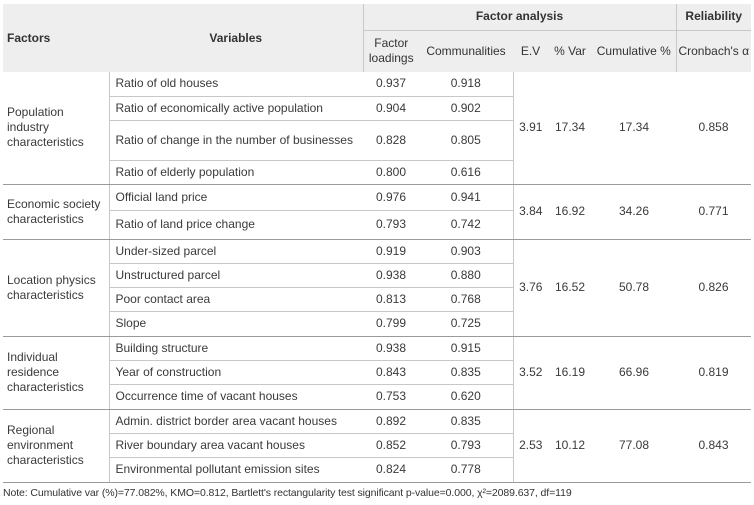 The height and width of the screenshot is (505, 754). What do you see at coordinates (466, 445) in the screenshot?
I see `communality-cell: 0.793` at bounding box center [466, 445].